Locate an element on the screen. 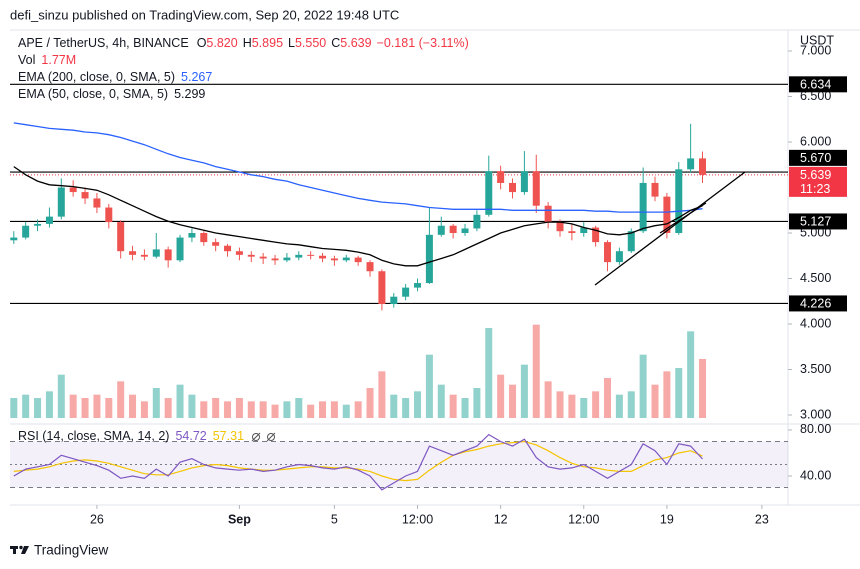 This screenshot has width=860, height=569. ohlc-key: L is located at coordinates (291, 43).